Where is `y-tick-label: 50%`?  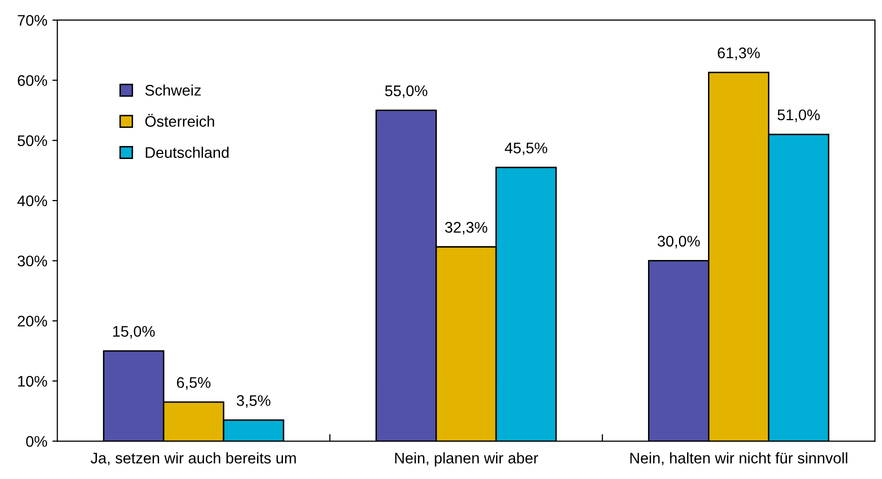
y-tick-label: 50% is located at coordinates (33, 140).